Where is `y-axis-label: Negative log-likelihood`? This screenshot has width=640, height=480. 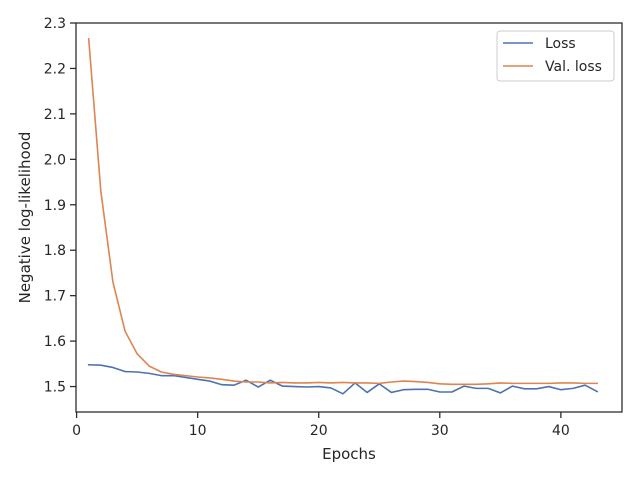 y-axis-label: Negative log-likelihood is located at coordinates (25, 218).